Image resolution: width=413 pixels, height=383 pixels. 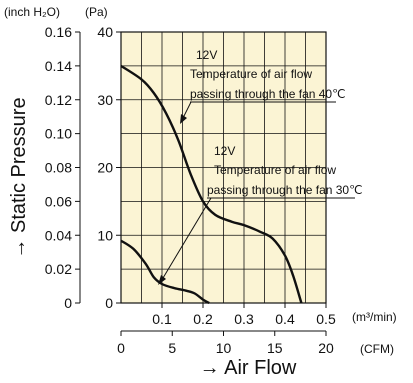 I want to click on annotation-30c-line1: 12V, so click(x=224, y=151).